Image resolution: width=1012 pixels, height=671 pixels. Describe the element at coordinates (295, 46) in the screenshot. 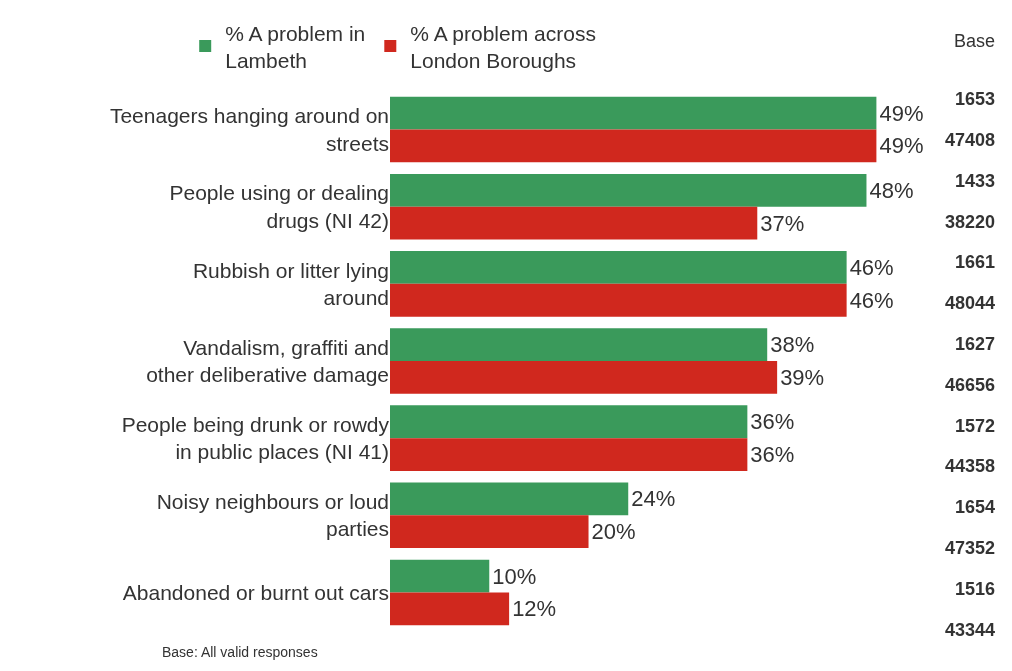

I see `legend-label: % A problem in Lambeth` at that location.